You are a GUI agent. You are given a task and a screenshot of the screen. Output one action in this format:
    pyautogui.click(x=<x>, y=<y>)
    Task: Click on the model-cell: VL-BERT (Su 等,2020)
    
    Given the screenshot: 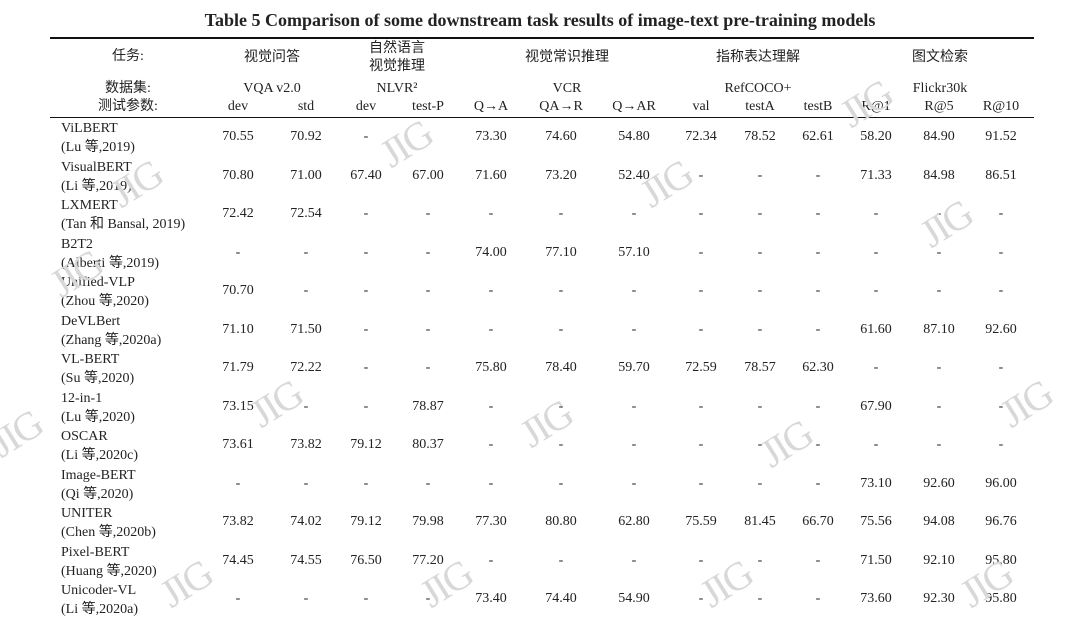 What is the action you would take?
    pyautogui.click(x=97, y=369)
    